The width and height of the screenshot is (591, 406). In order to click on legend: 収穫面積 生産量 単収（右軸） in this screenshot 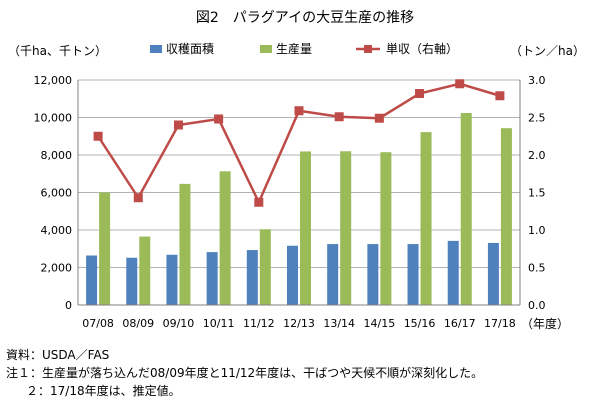, I will do `click(304, 48)`.